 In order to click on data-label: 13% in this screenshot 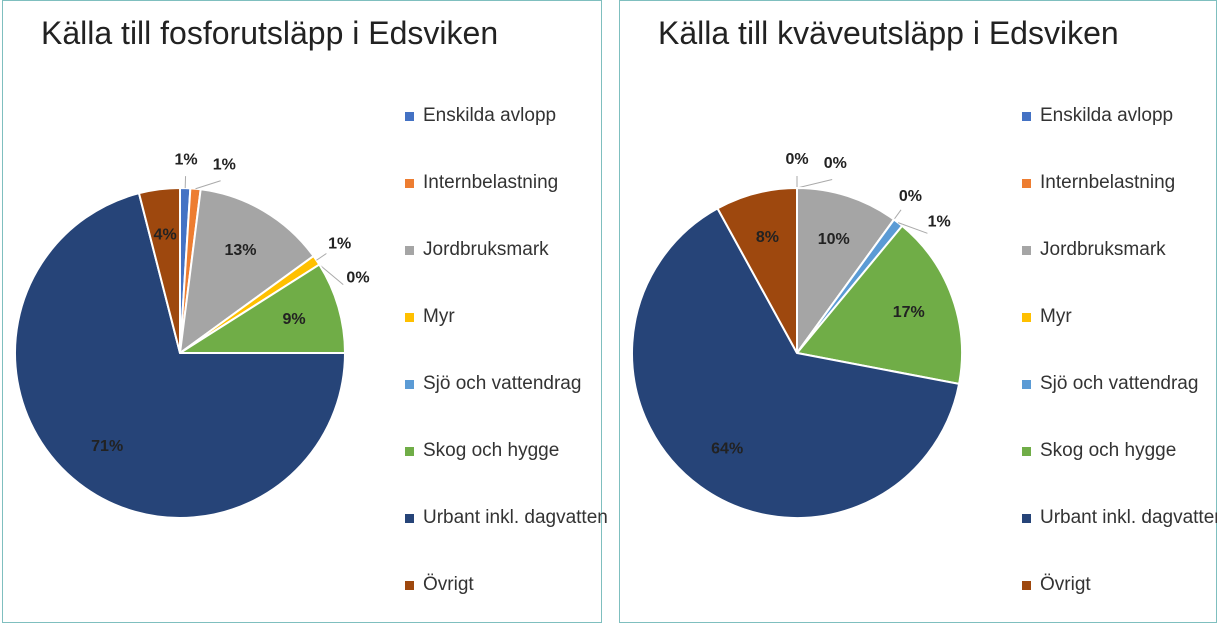, I will do `click(240, 250)`.